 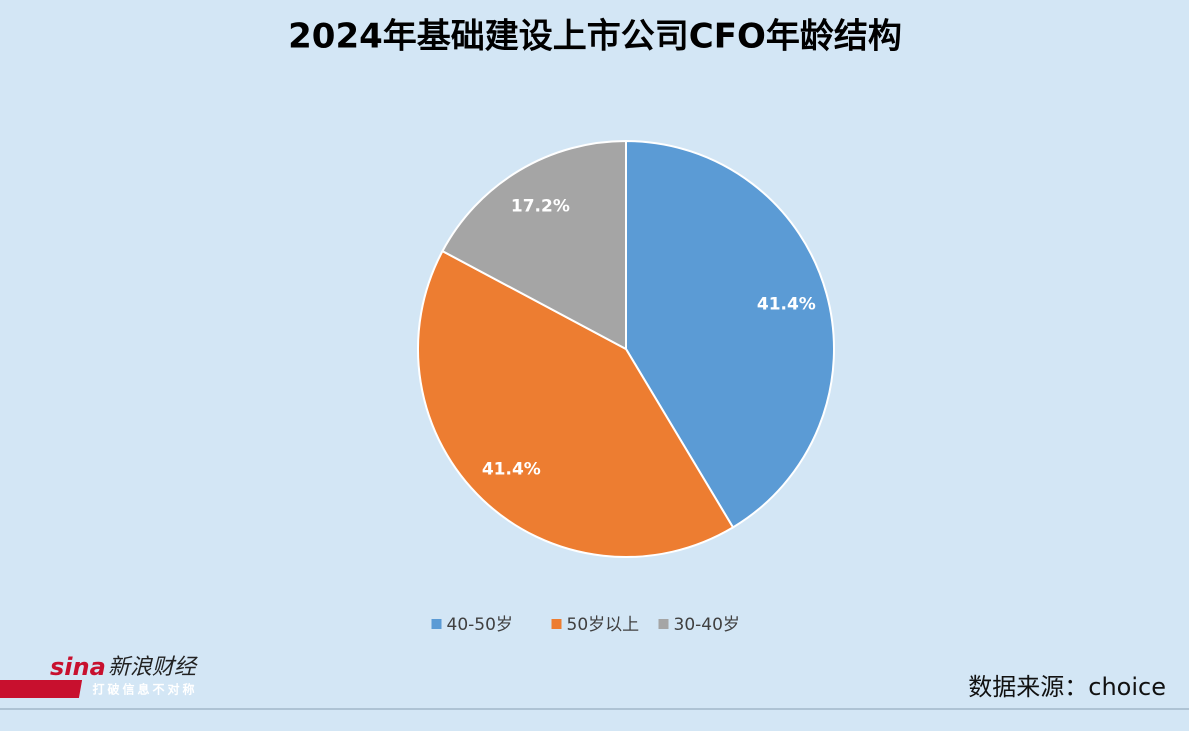 I want to click on source-note: 数据来源：choice, so click(x=1067, y=687).